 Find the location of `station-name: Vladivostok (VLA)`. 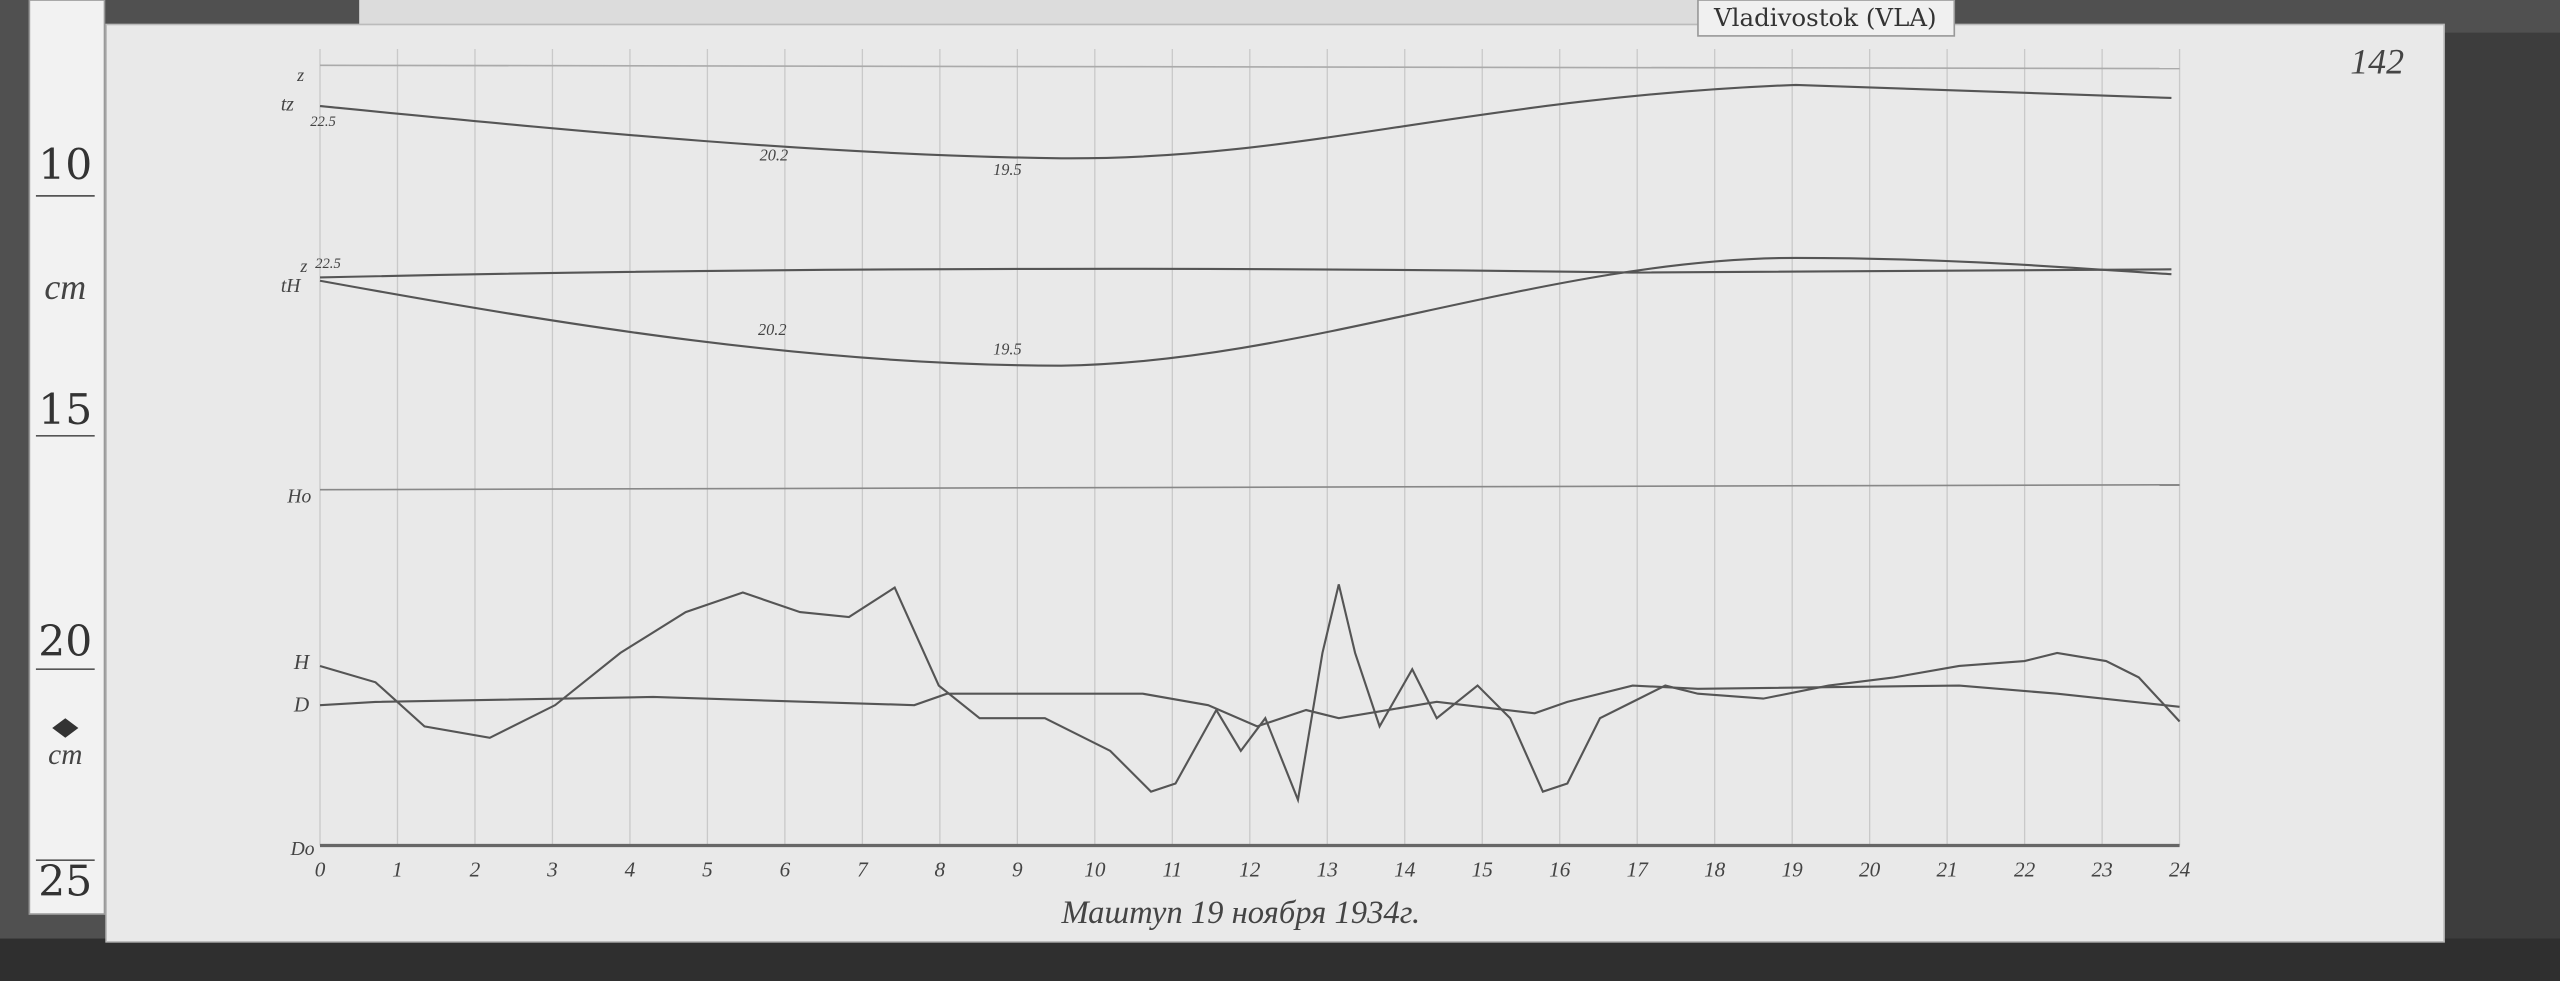

station-name: Vladivostok (VLA) is located at coordinates (1825, 17).